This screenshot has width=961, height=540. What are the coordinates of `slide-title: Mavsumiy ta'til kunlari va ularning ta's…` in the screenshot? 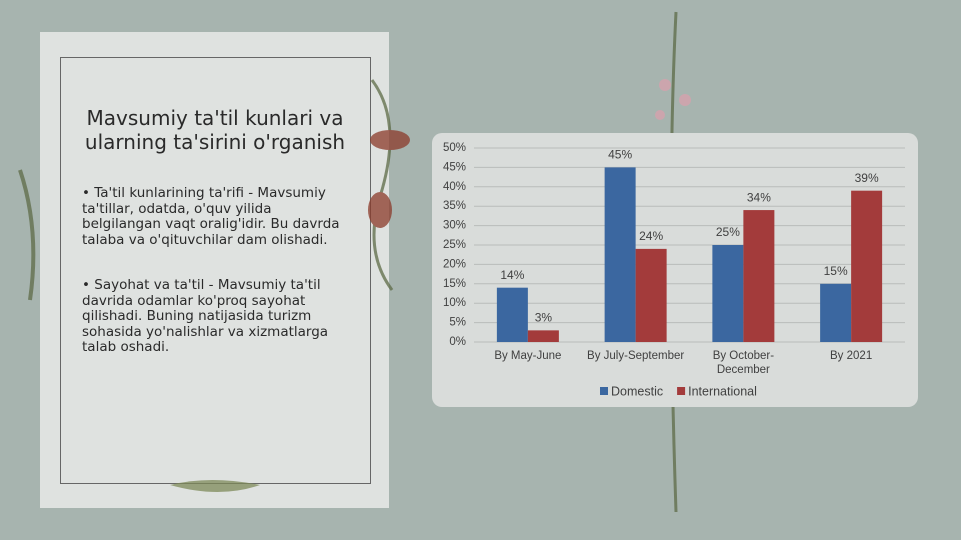 It's located at (215, 130).